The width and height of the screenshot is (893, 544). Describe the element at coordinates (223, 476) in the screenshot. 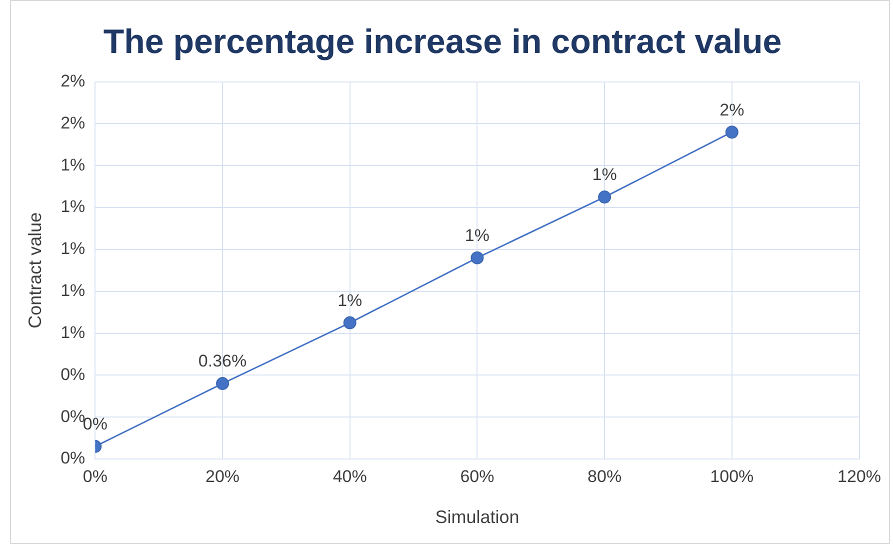

I see `x-tick-label: 20%` at that location.